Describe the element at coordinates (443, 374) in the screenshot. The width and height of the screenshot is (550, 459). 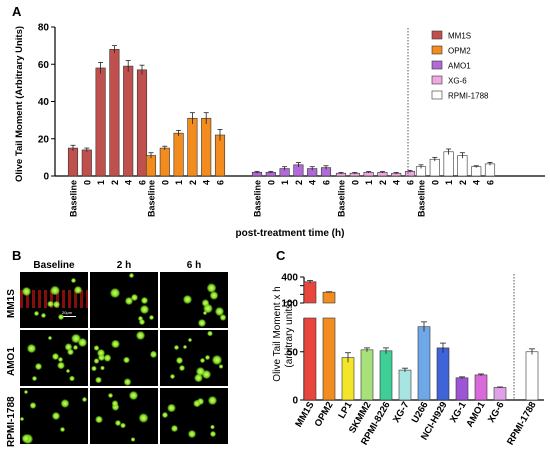
I see `bar-nci-h929` at that location.